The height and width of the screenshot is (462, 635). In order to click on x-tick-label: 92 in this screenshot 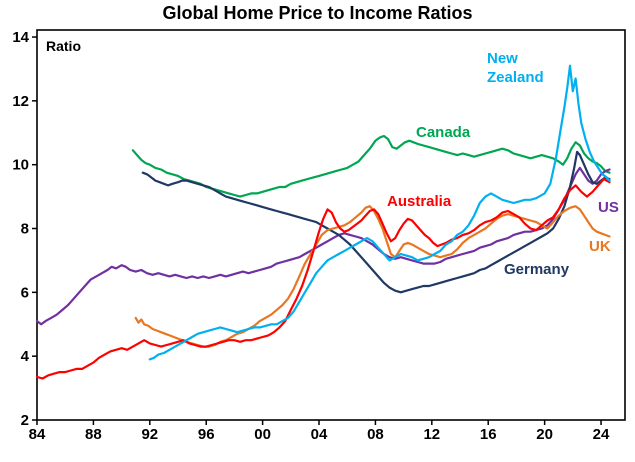, I will do `click(149, 434)`.